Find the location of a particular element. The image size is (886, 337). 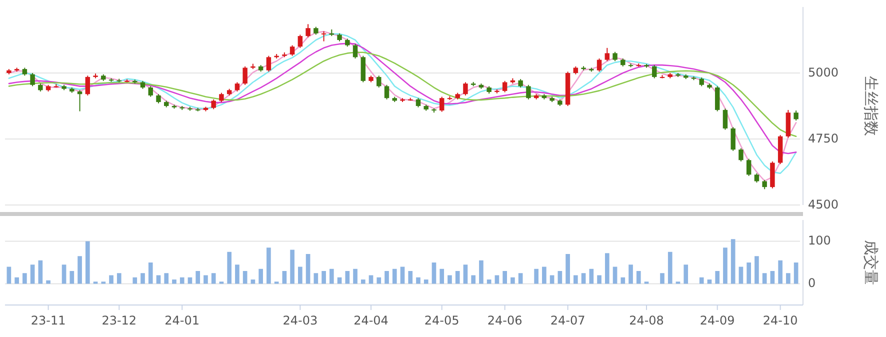

x-tick-label: 23-11 is located at coordinates (48, 320).